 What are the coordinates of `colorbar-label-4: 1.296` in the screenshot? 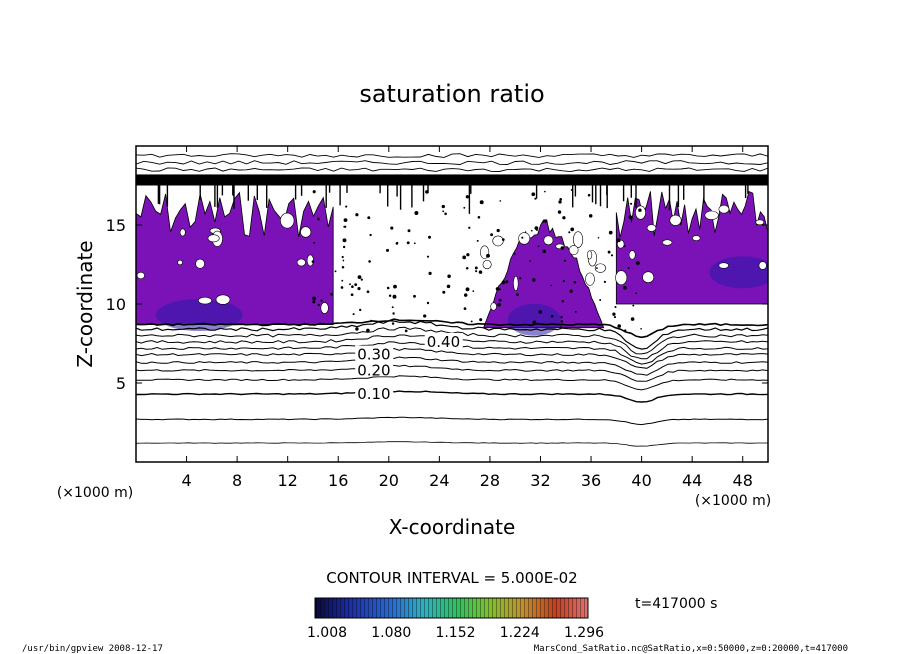 It's located at (584, 633).